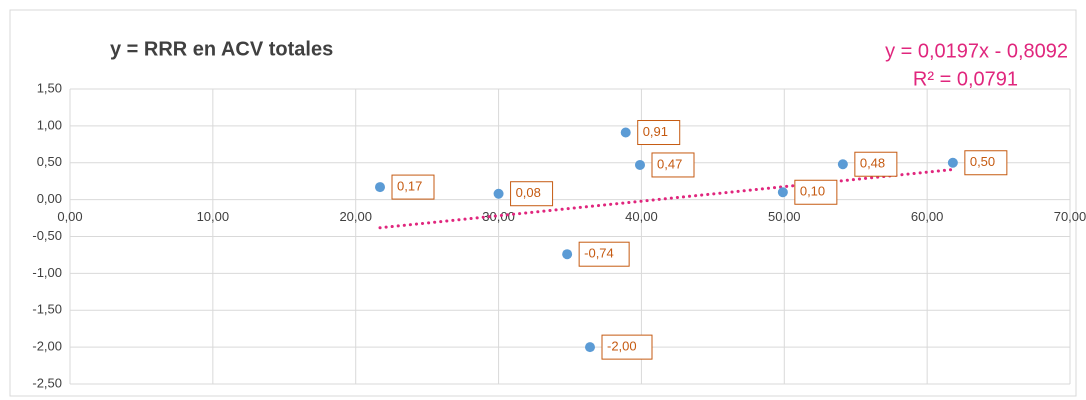 The width and height of the screenshot is (1086, 400). I want to click on y-tick-label: -2,00, so click(47, 346).